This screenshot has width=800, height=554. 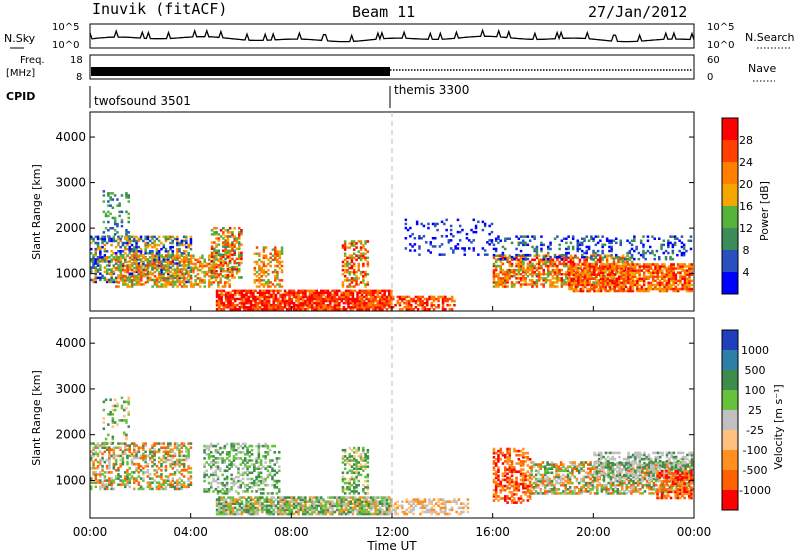 I want to click on date-label: 27/Jan/2012, so click(x=637, y=12).